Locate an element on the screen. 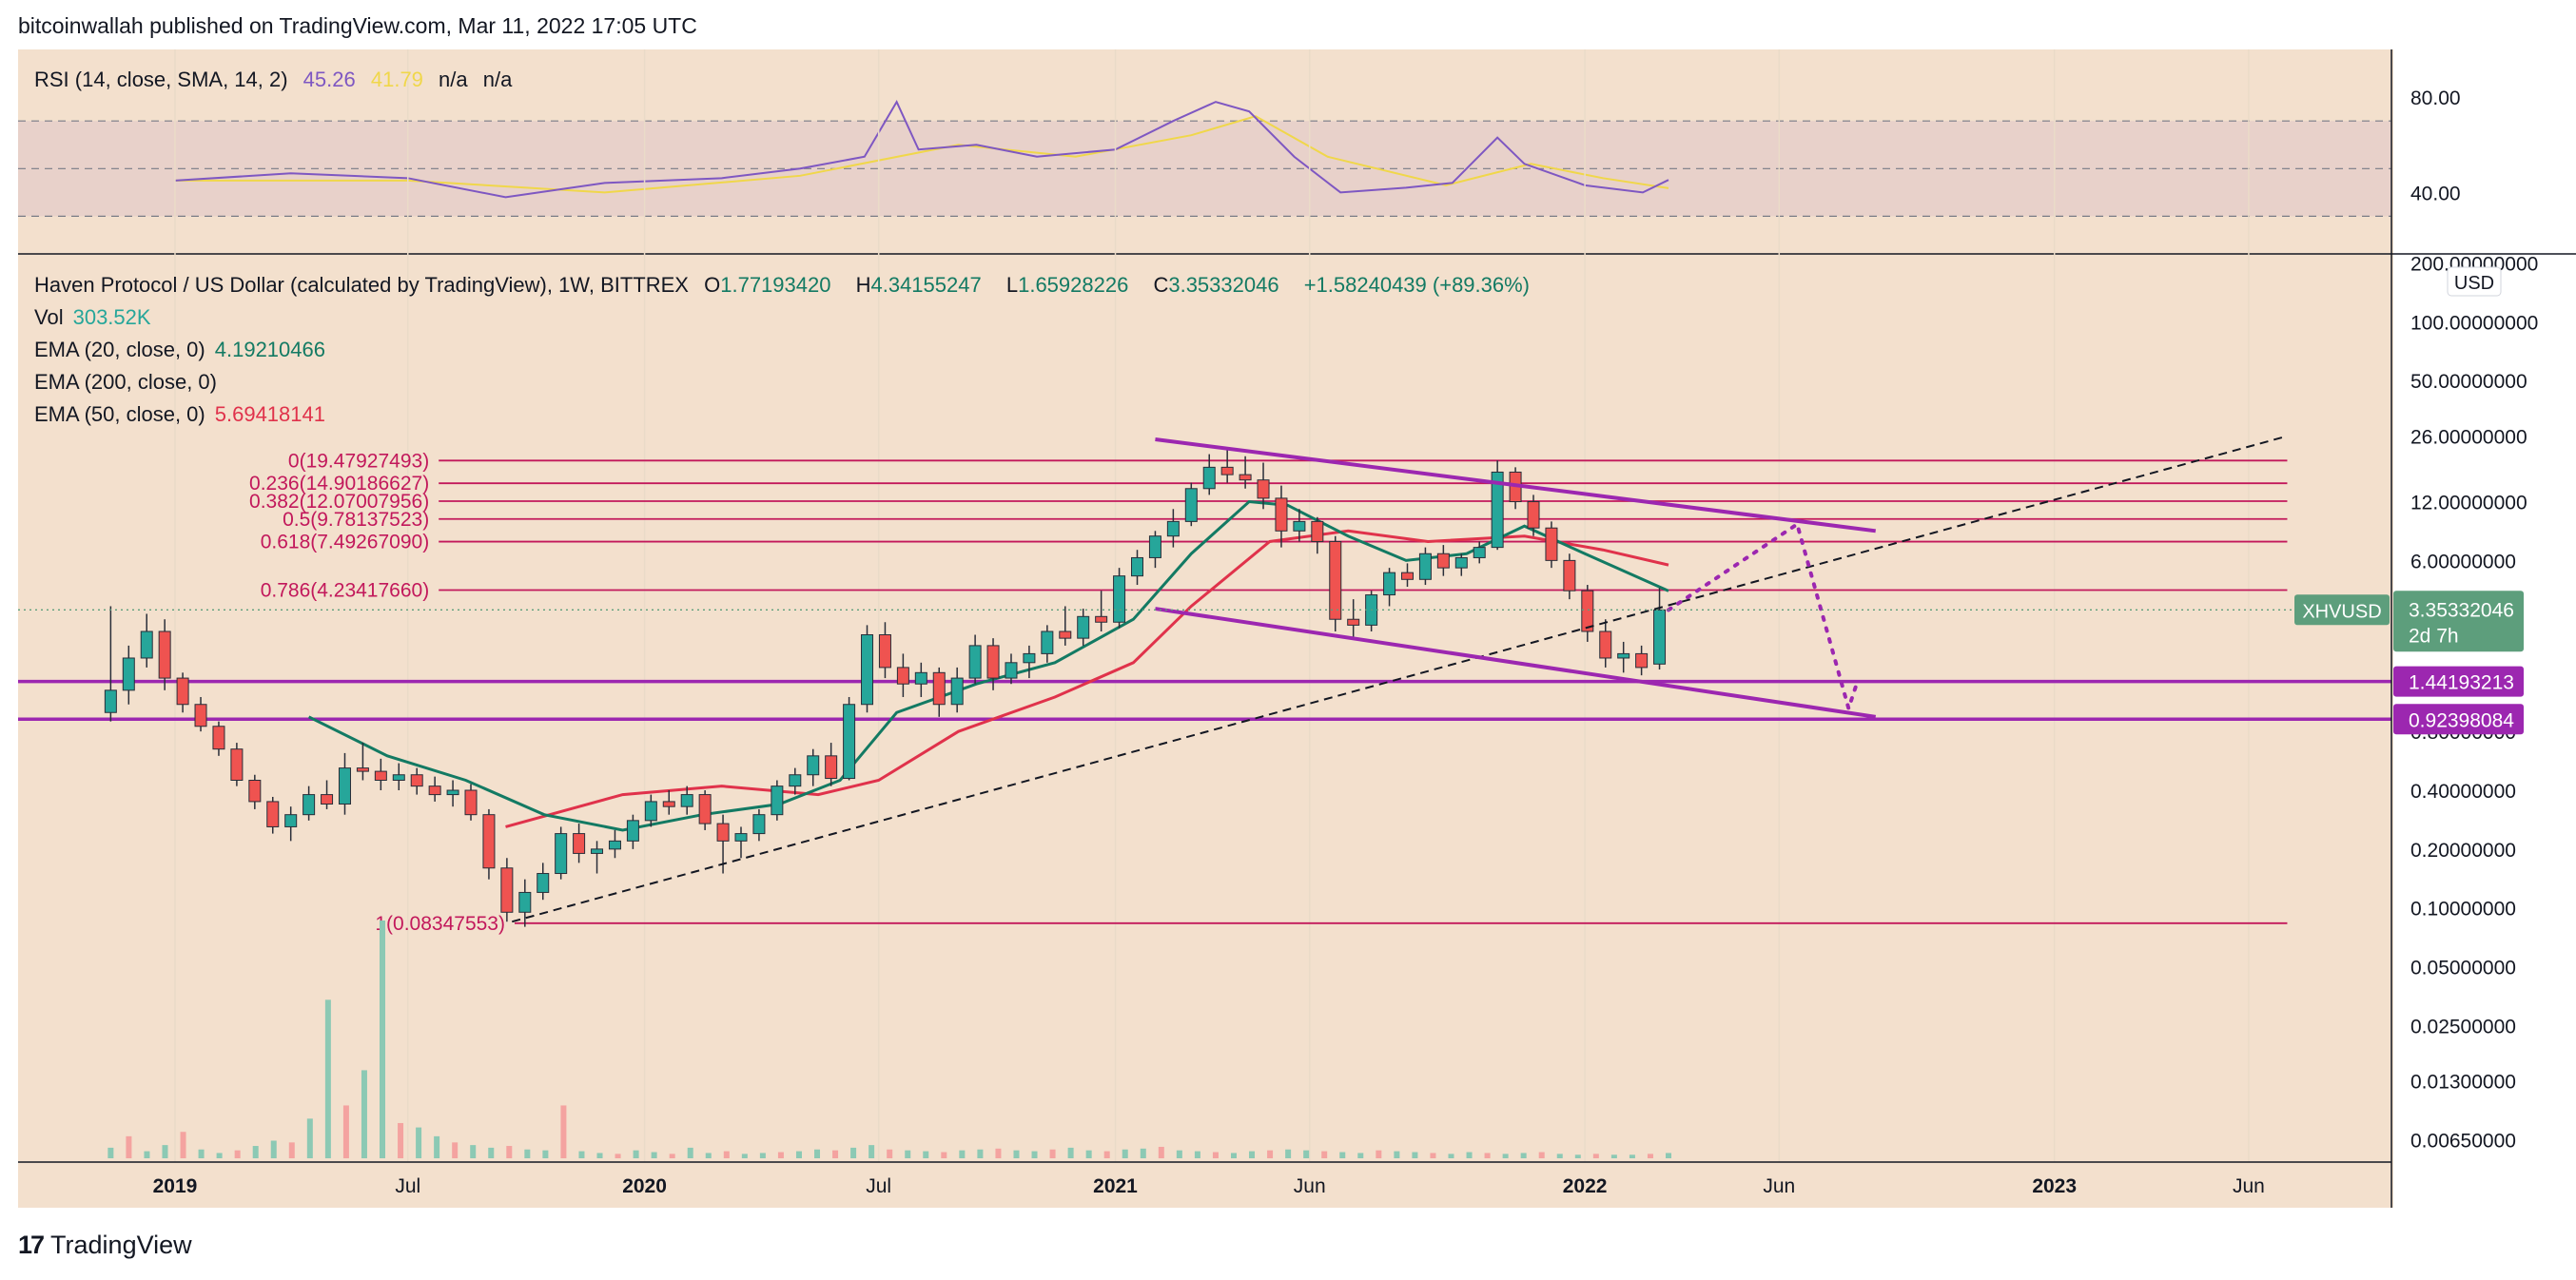 This screenshot has width=2576, height=1280. currency-unit-box is located at coordinates (2475, 281).